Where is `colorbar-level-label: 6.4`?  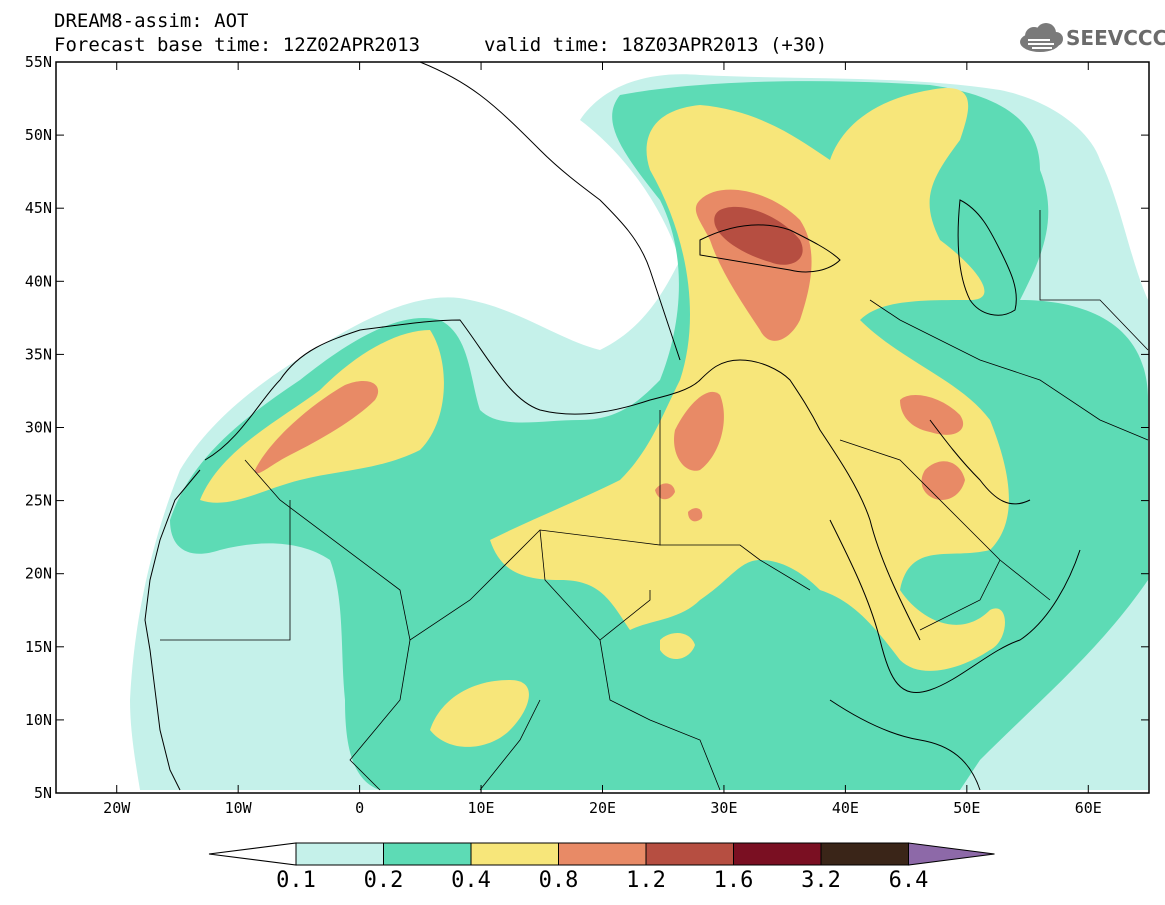 colorbar-level-label: 6.4 is located at coordinates (908, 880).